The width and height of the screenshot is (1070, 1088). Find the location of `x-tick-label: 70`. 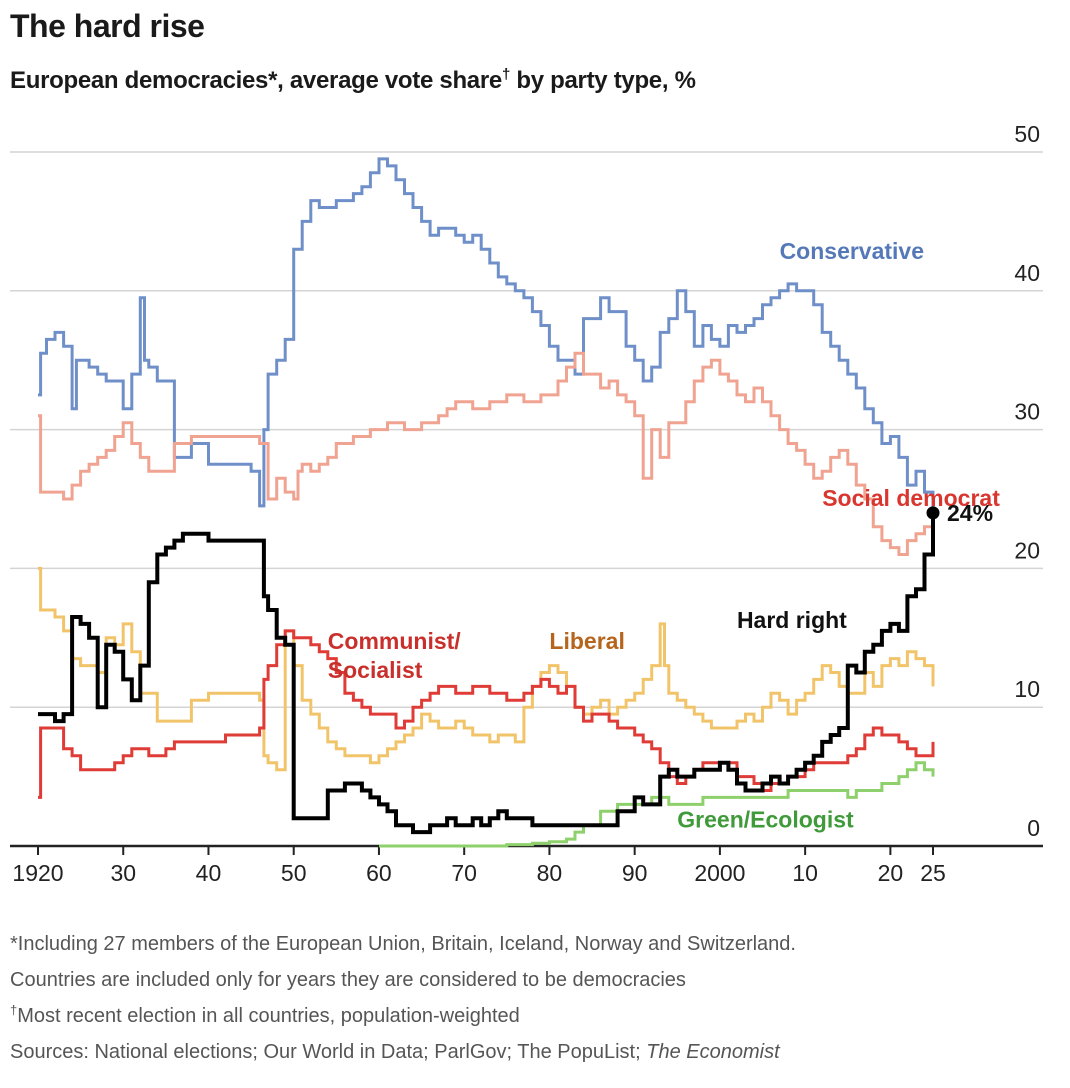

x-tick-label: 70 is located at coordinates (464, 873).